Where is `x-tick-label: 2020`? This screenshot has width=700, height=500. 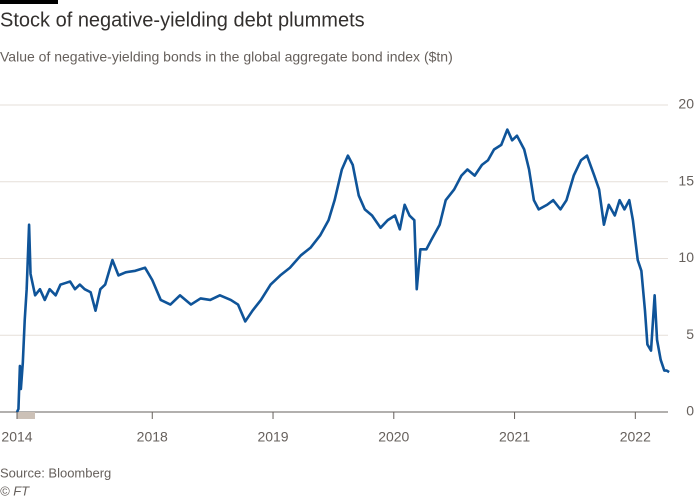
x-tick-label: 2020 is located at coordinates (393, 437).